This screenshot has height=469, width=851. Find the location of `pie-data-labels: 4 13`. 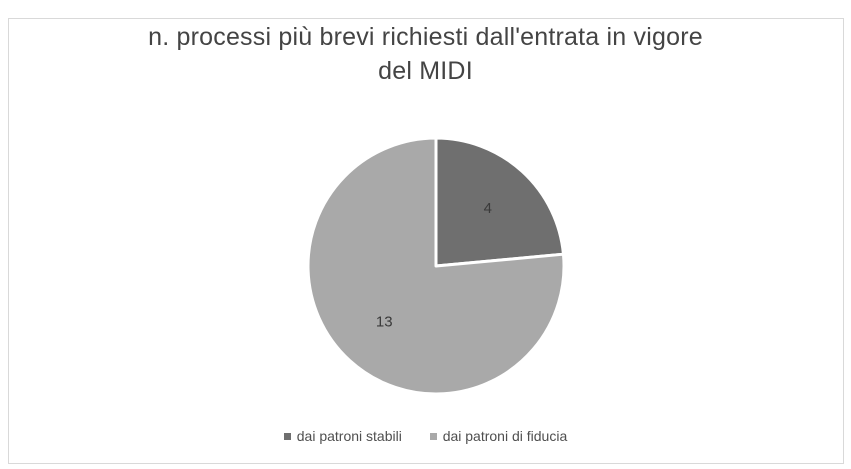

pie-data-labels: 4 13 is located at coordinates (434, 265).